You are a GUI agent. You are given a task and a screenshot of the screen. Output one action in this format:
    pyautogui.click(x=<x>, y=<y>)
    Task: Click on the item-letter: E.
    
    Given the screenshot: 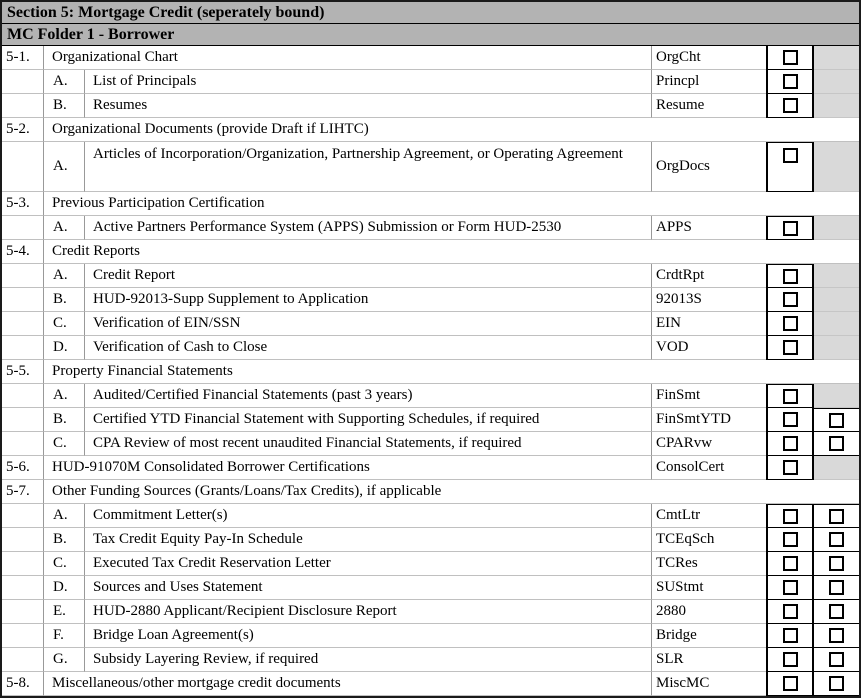 What is the action you would take?
    pyautogui.click(x=64, y=612)
    